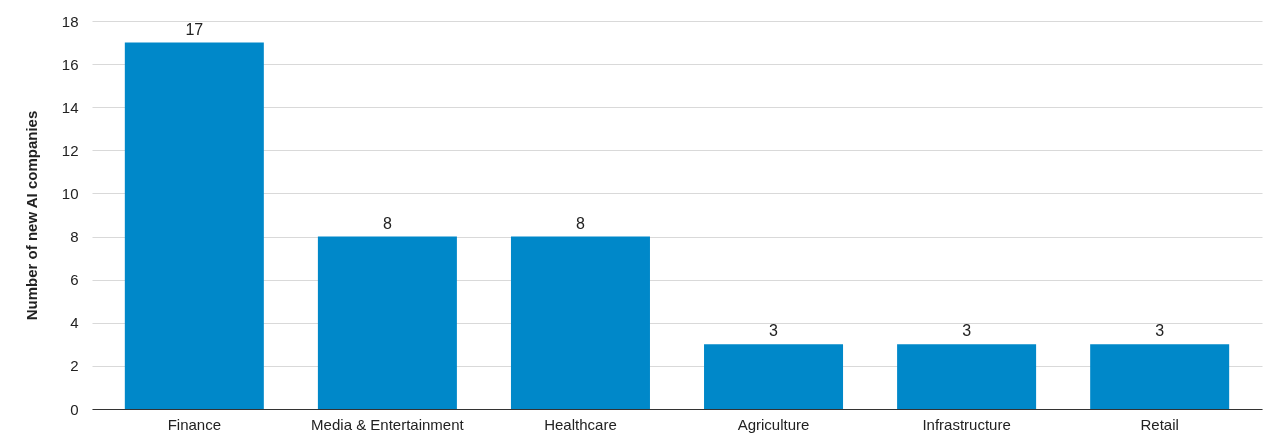 The image size is (1269, 445). What do you see at coordinates (31, 215) in the screenshot?
I see `y-axis-title: Number of new AI companies` at bounding box center [31, 215].